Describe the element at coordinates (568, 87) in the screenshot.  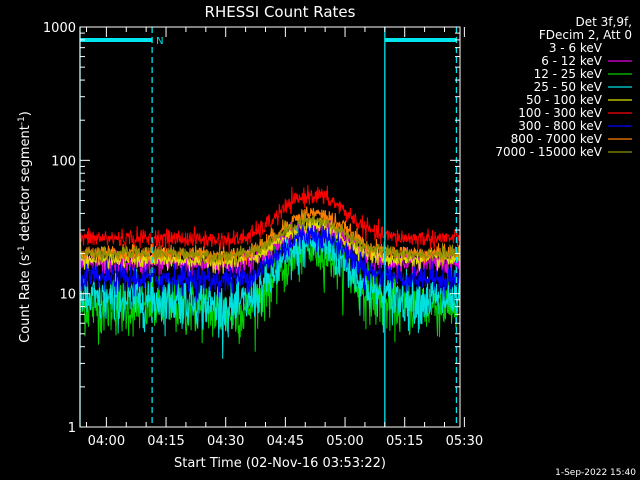
I see `legend-label: 25 - 50 keV` at that location.